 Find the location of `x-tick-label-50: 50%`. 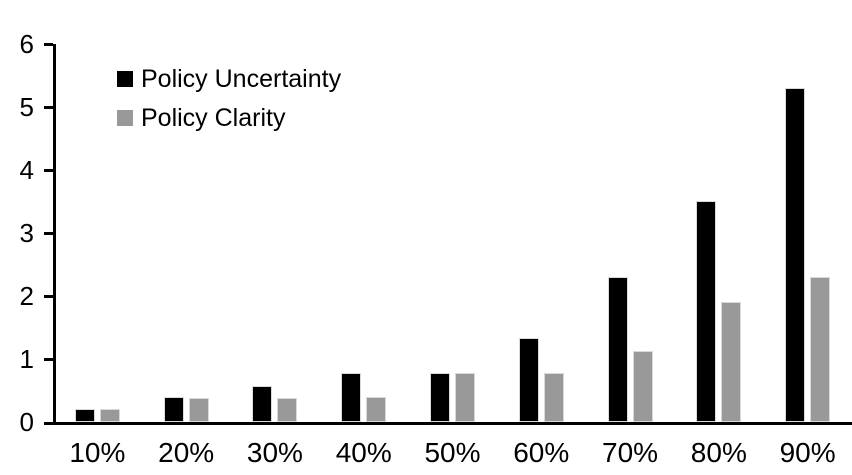

x-tick-label-50: 50% is located at coordinates (452, 452).